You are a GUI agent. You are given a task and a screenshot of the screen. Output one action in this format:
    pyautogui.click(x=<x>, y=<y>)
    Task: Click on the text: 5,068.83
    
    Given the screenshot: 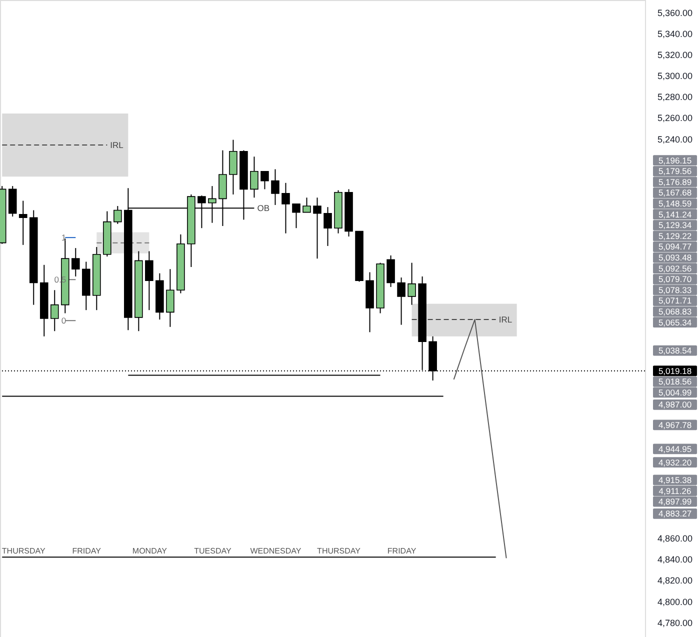 What is the action you would take?
    pyautogui.click(x=675, y=311)
    